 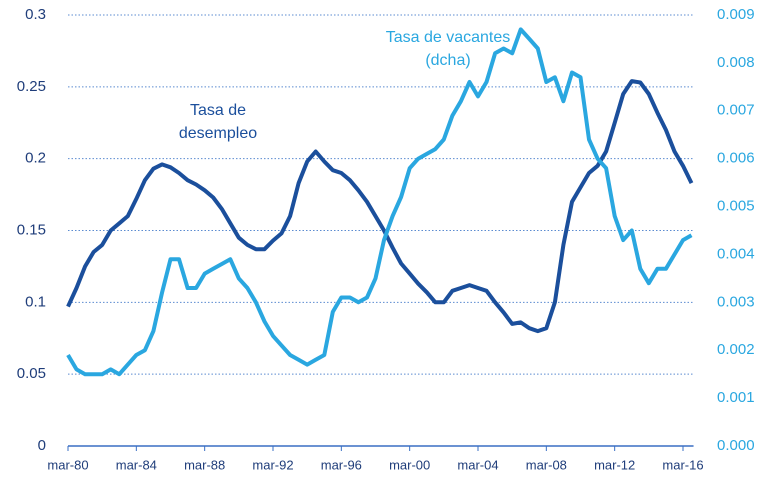 What do you see at coordinates (736, 397) in the screenshot?
I see `y2-tick-label: 0.001` at bounding box center [736, 397].